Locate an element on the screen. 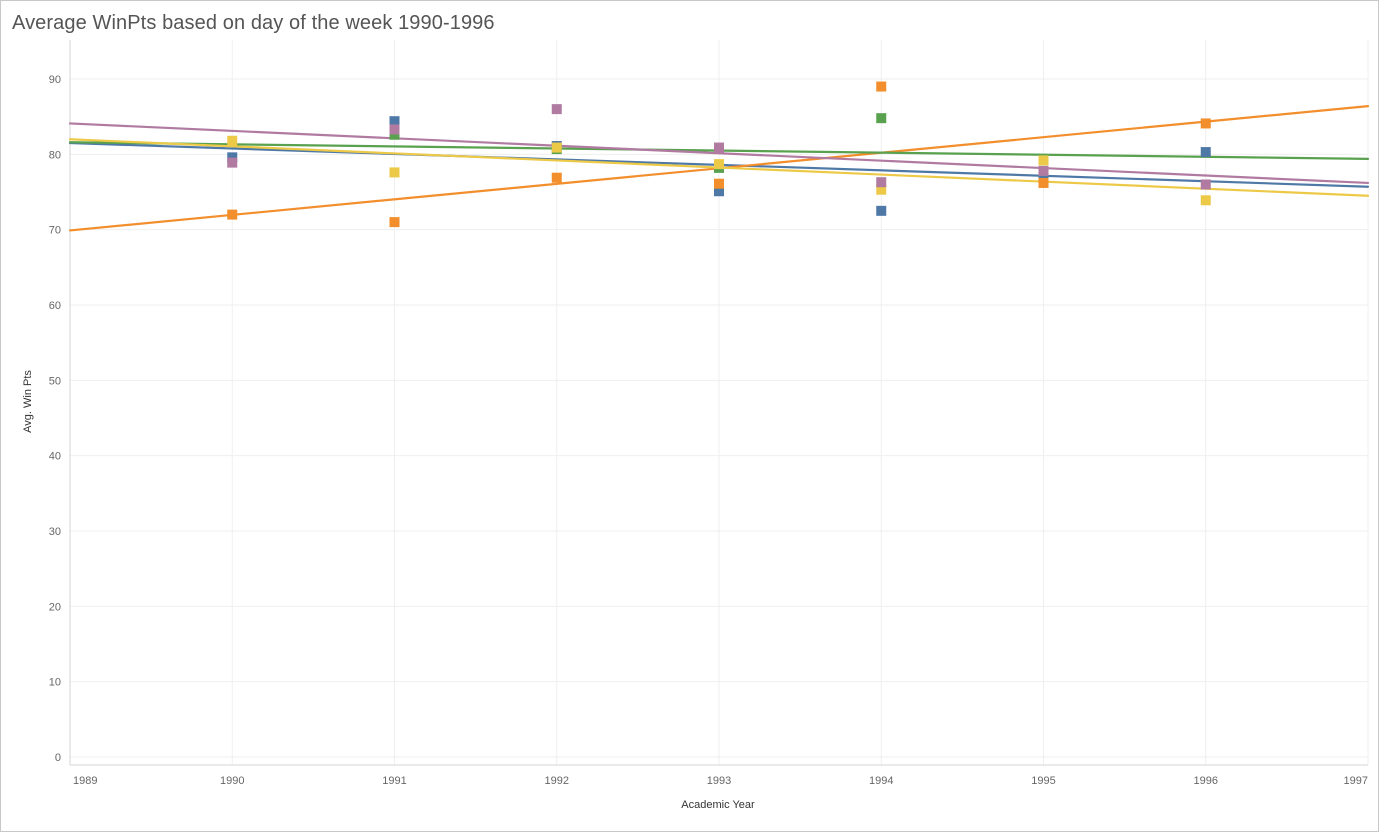  x-tick-label: 1993 is located at coordinates (719, 781).